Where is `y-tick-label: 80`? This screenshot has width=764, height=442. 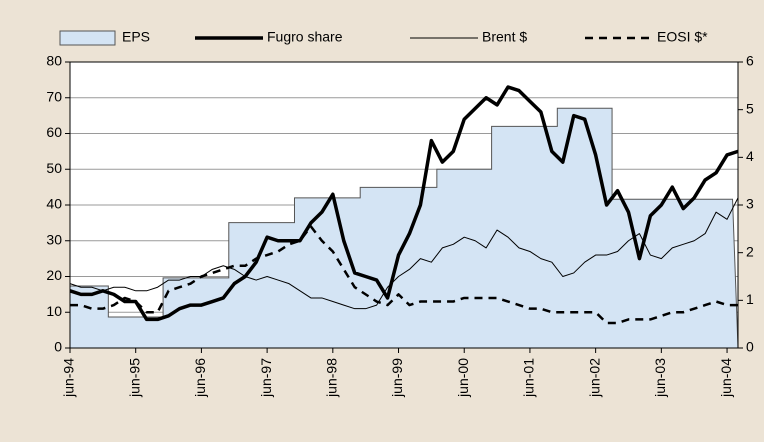 y-tick-label: 80 is located at coordinates (54, 61).